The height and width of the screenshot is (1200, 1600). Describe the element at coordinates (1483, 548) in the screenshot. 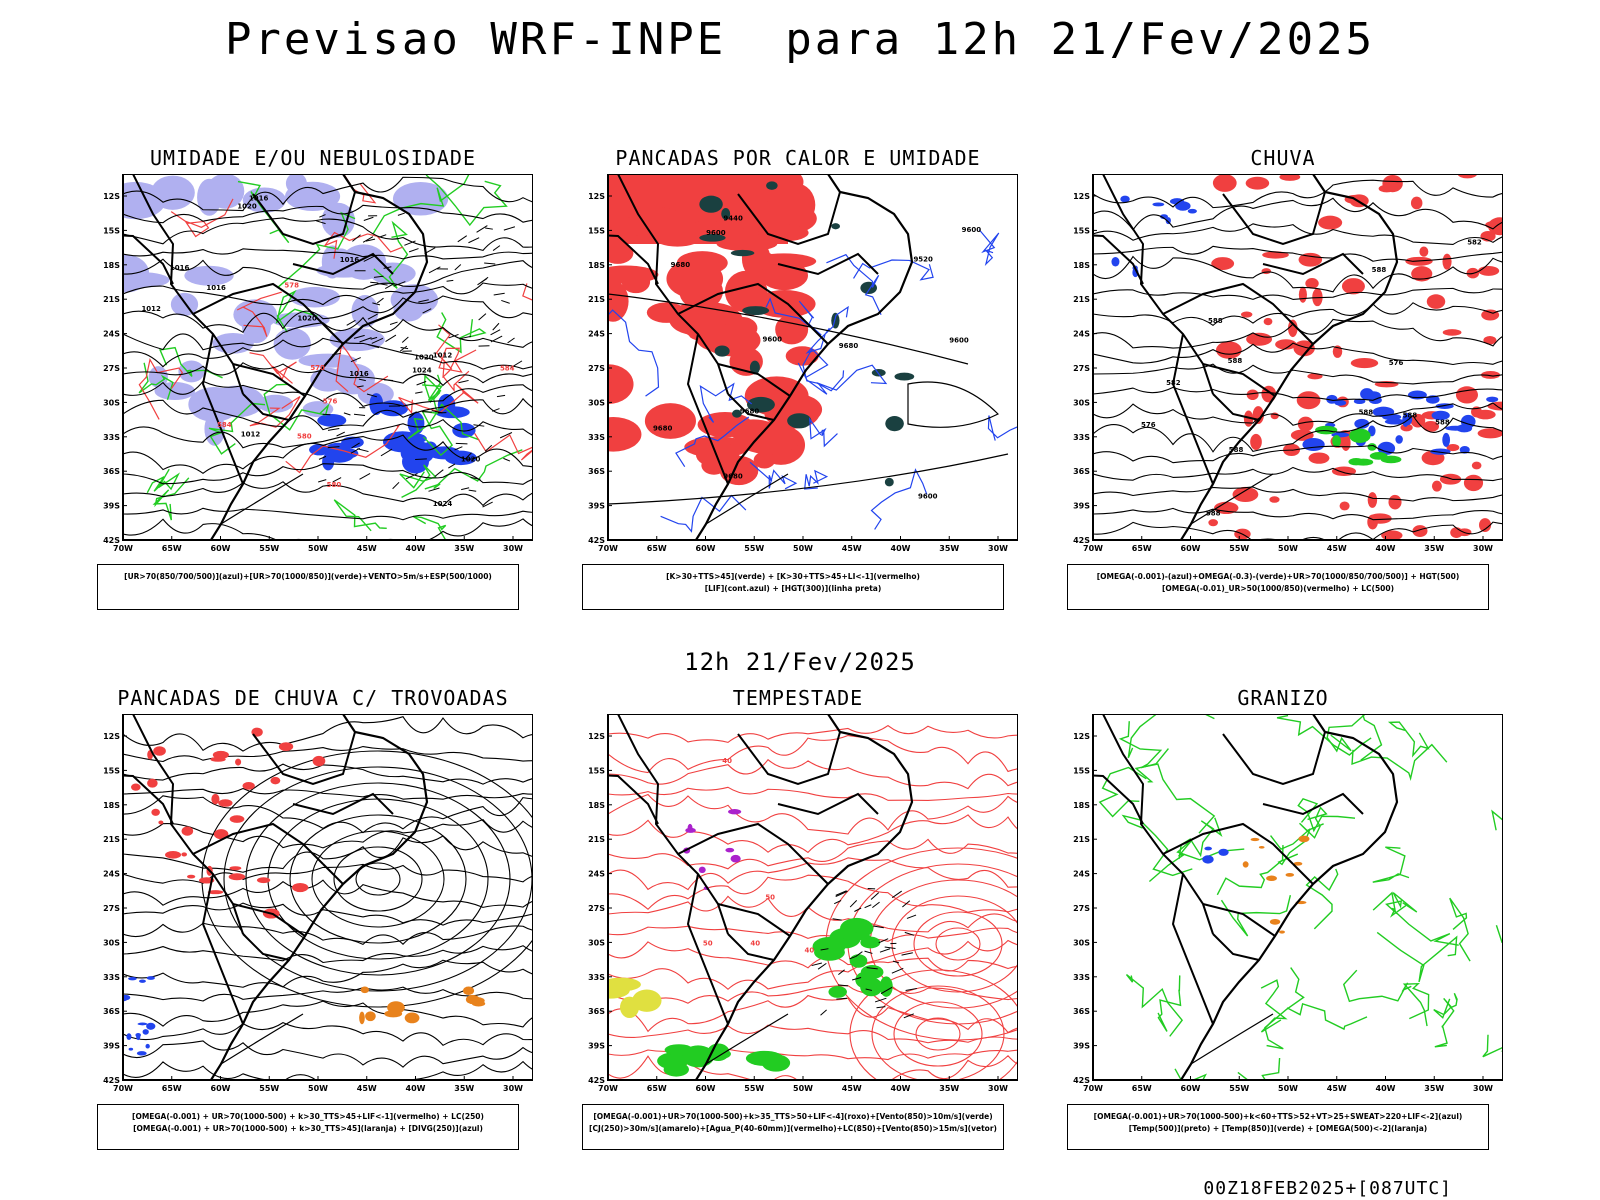

I see `lon-label: 30W` at that location.